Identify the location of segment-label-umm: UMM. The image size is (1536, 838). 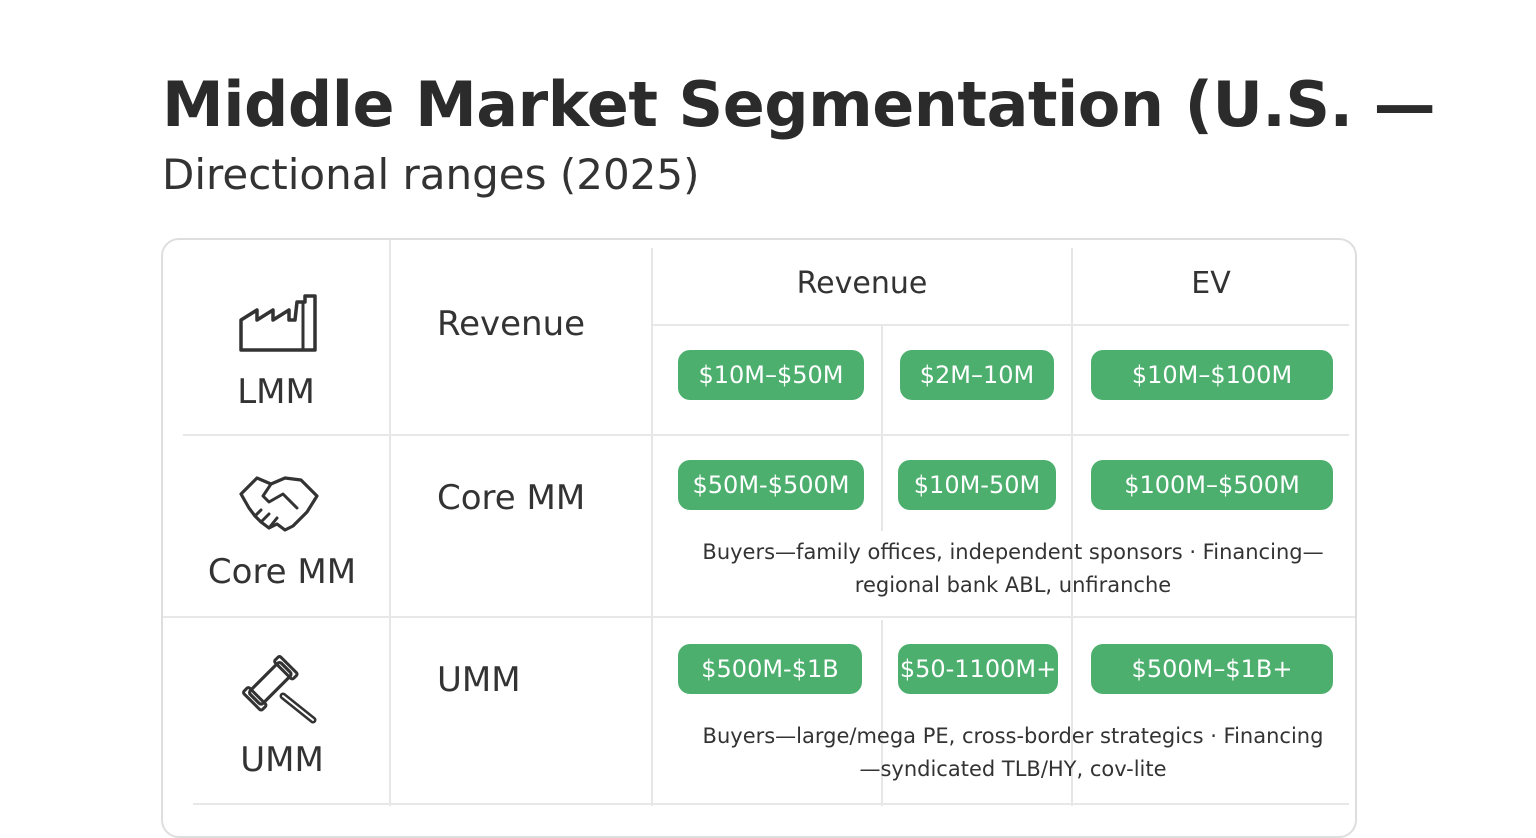
(282, 760).